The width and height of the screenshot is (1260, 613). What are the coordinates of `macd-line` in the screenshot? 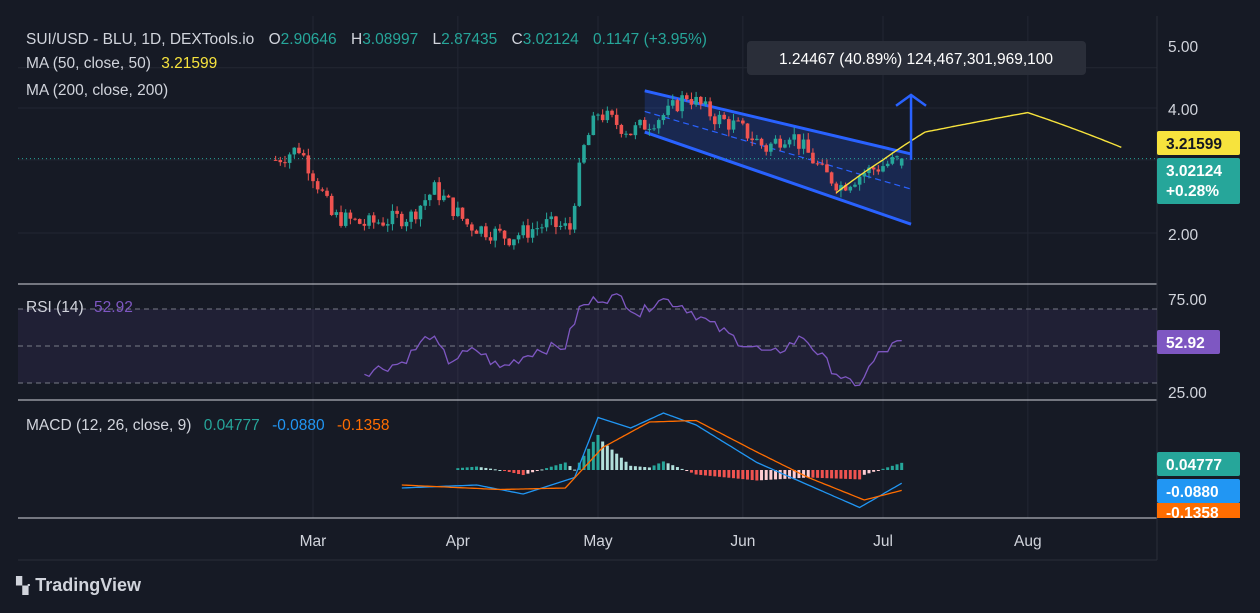 It's located at (652, 460).